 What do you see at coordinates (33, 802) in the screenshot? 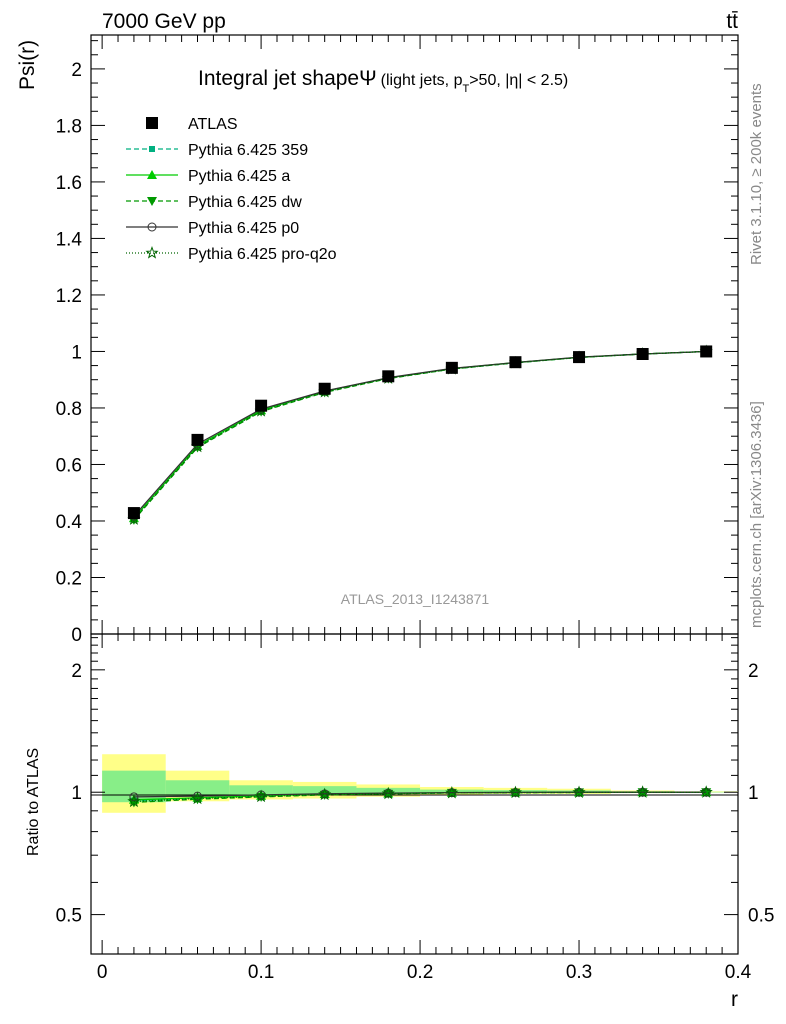
I see `ratio-y-axis-label: Ratio to ATLAS` at bounding box center [33, 802].